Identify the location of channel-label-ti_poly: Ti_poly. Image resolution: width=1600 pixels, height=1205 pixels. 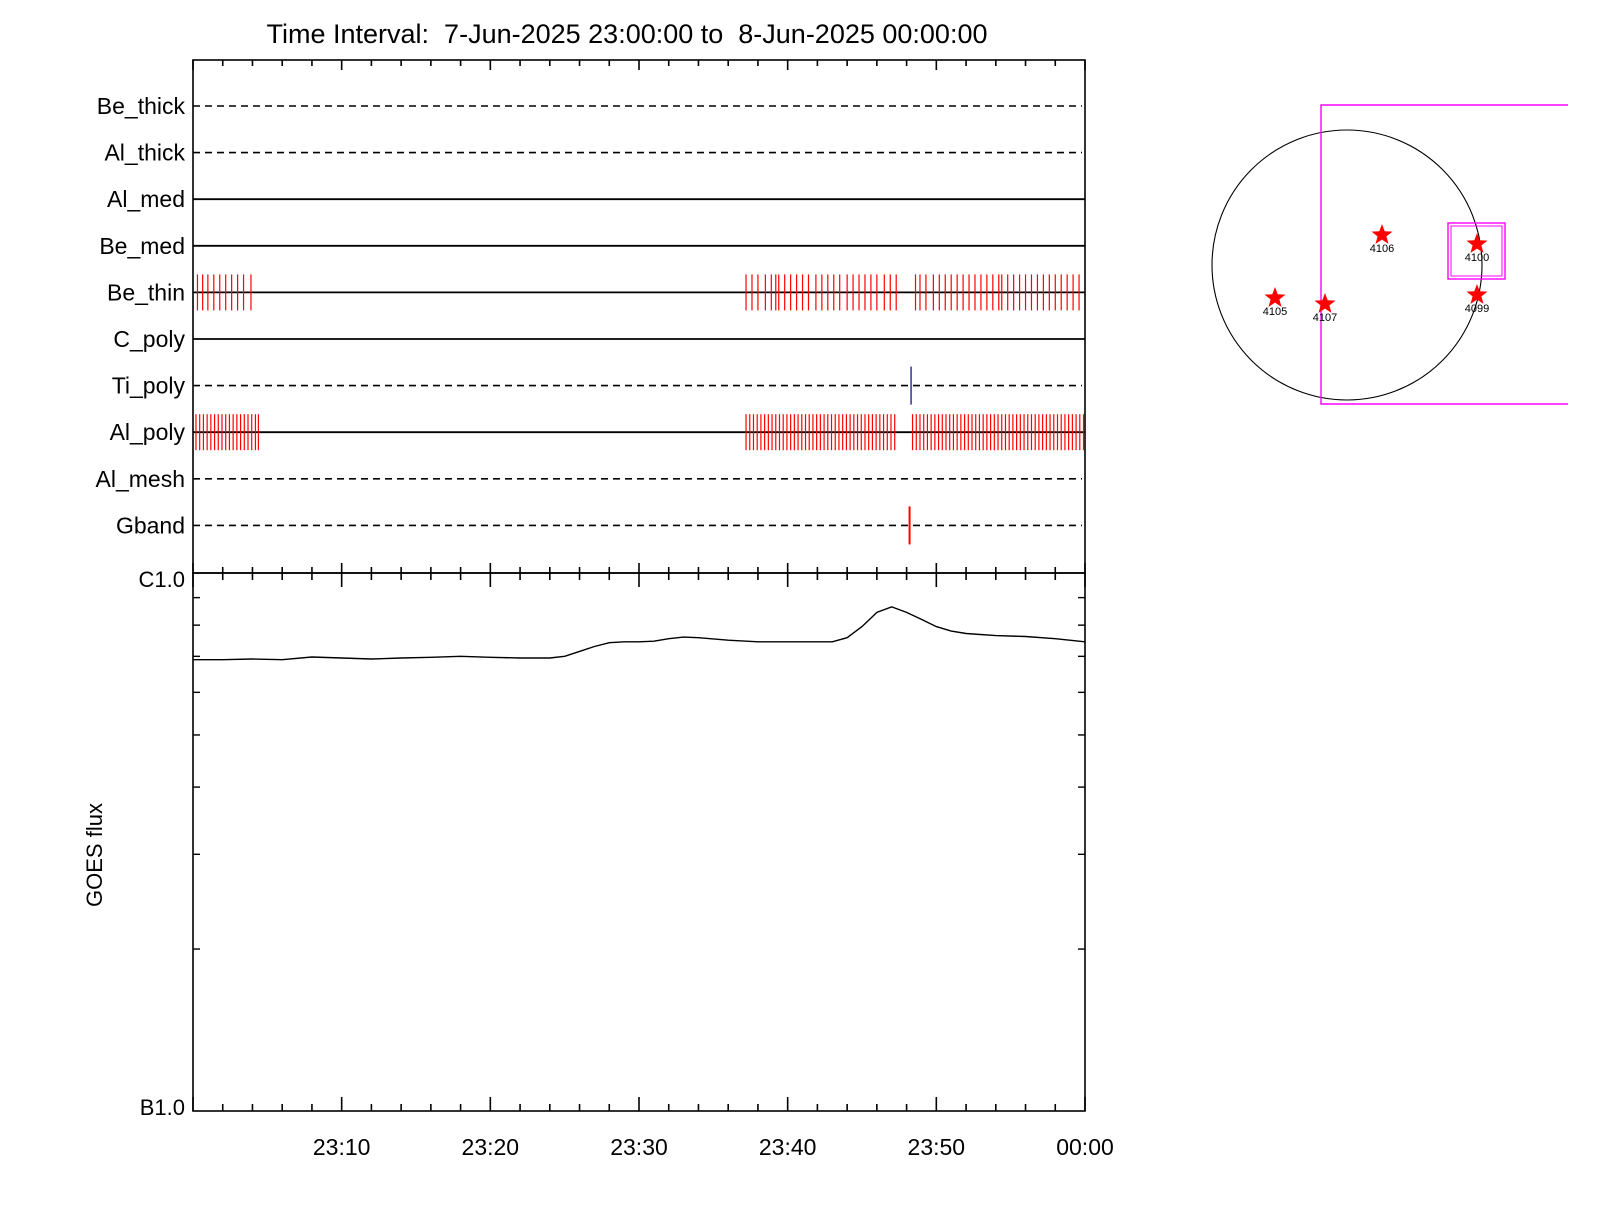
(149, 386).